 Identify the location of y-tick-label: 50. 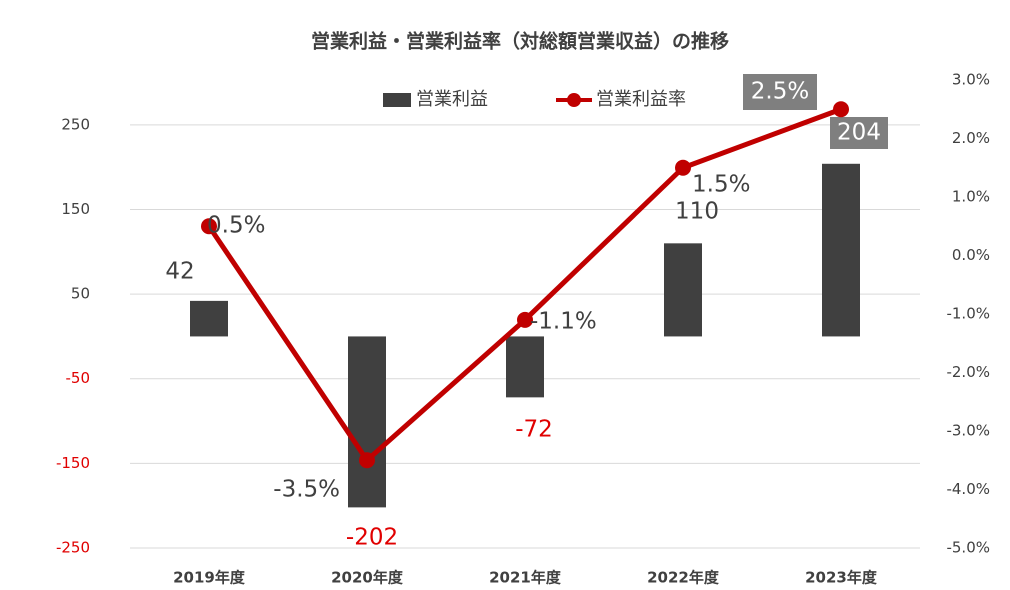
(80, 294).